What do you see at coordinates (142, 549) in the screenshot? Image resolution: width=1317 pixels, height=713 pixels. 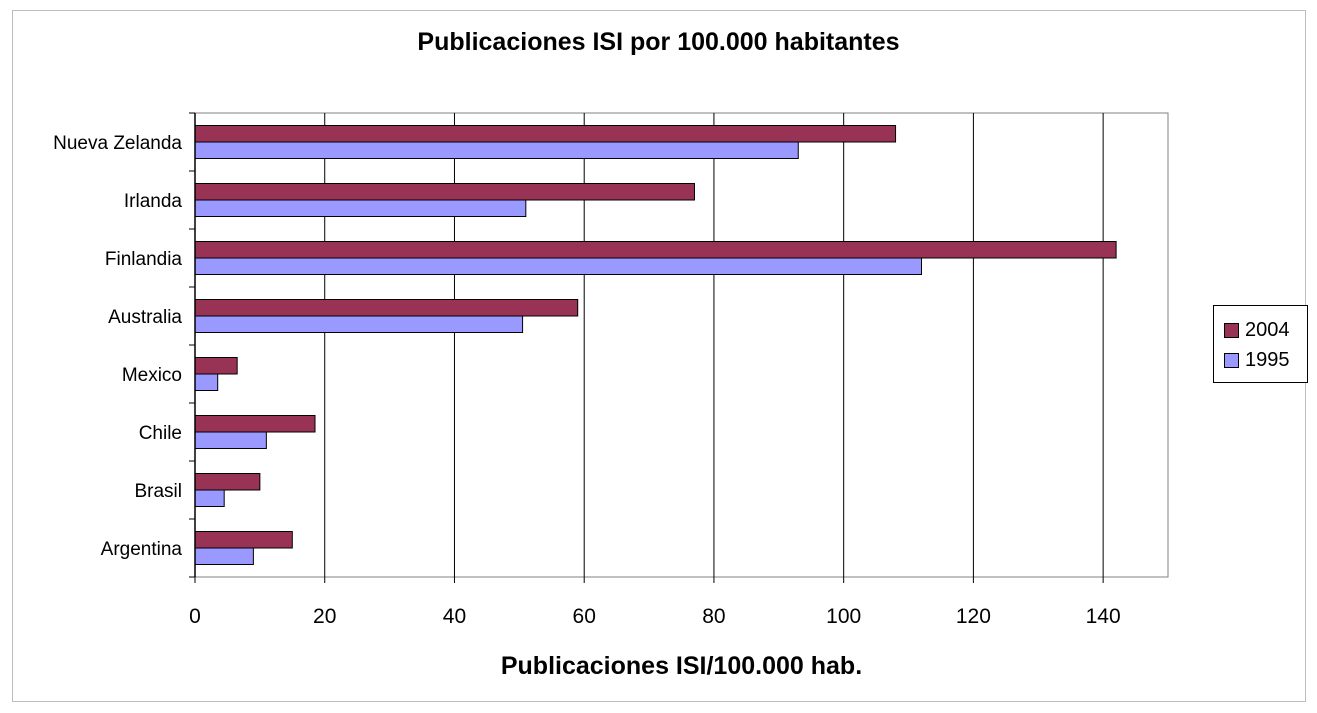 I see `category-label: Argentina` at bounding box center [142, 549].